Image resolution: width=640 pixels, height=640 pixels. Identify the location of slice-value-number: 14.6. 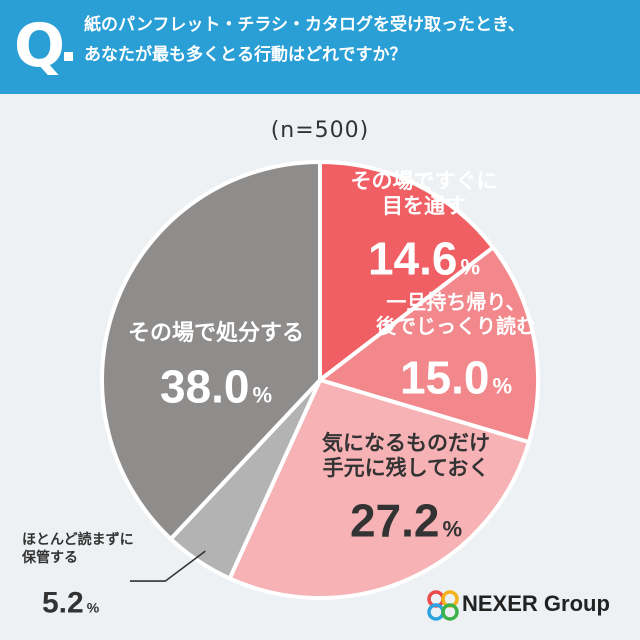
(413, 259).